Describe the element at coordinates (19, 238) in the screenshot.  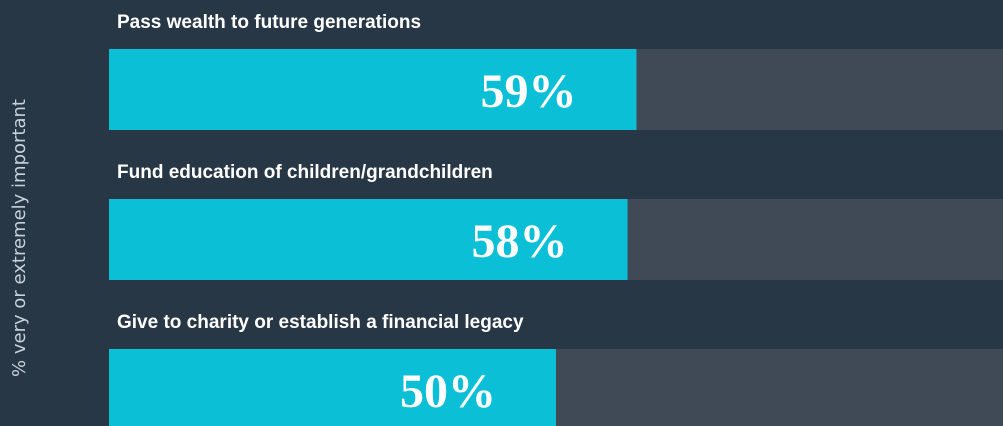
I see `y-axis-label: % very or extremely important` at that location.